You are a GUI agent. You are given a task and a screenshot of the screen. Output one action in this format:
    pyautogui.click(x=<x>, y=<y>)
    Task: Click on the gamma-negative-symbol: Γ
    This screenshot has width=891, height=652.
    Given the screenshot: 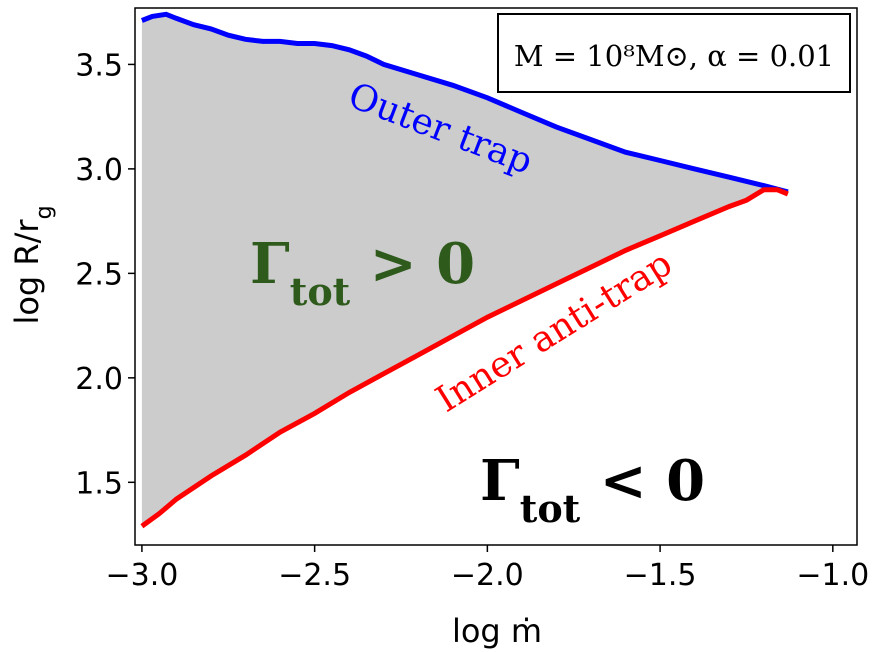 What is the action you would take?
    pyautogui.click(x=500, y=481)
    